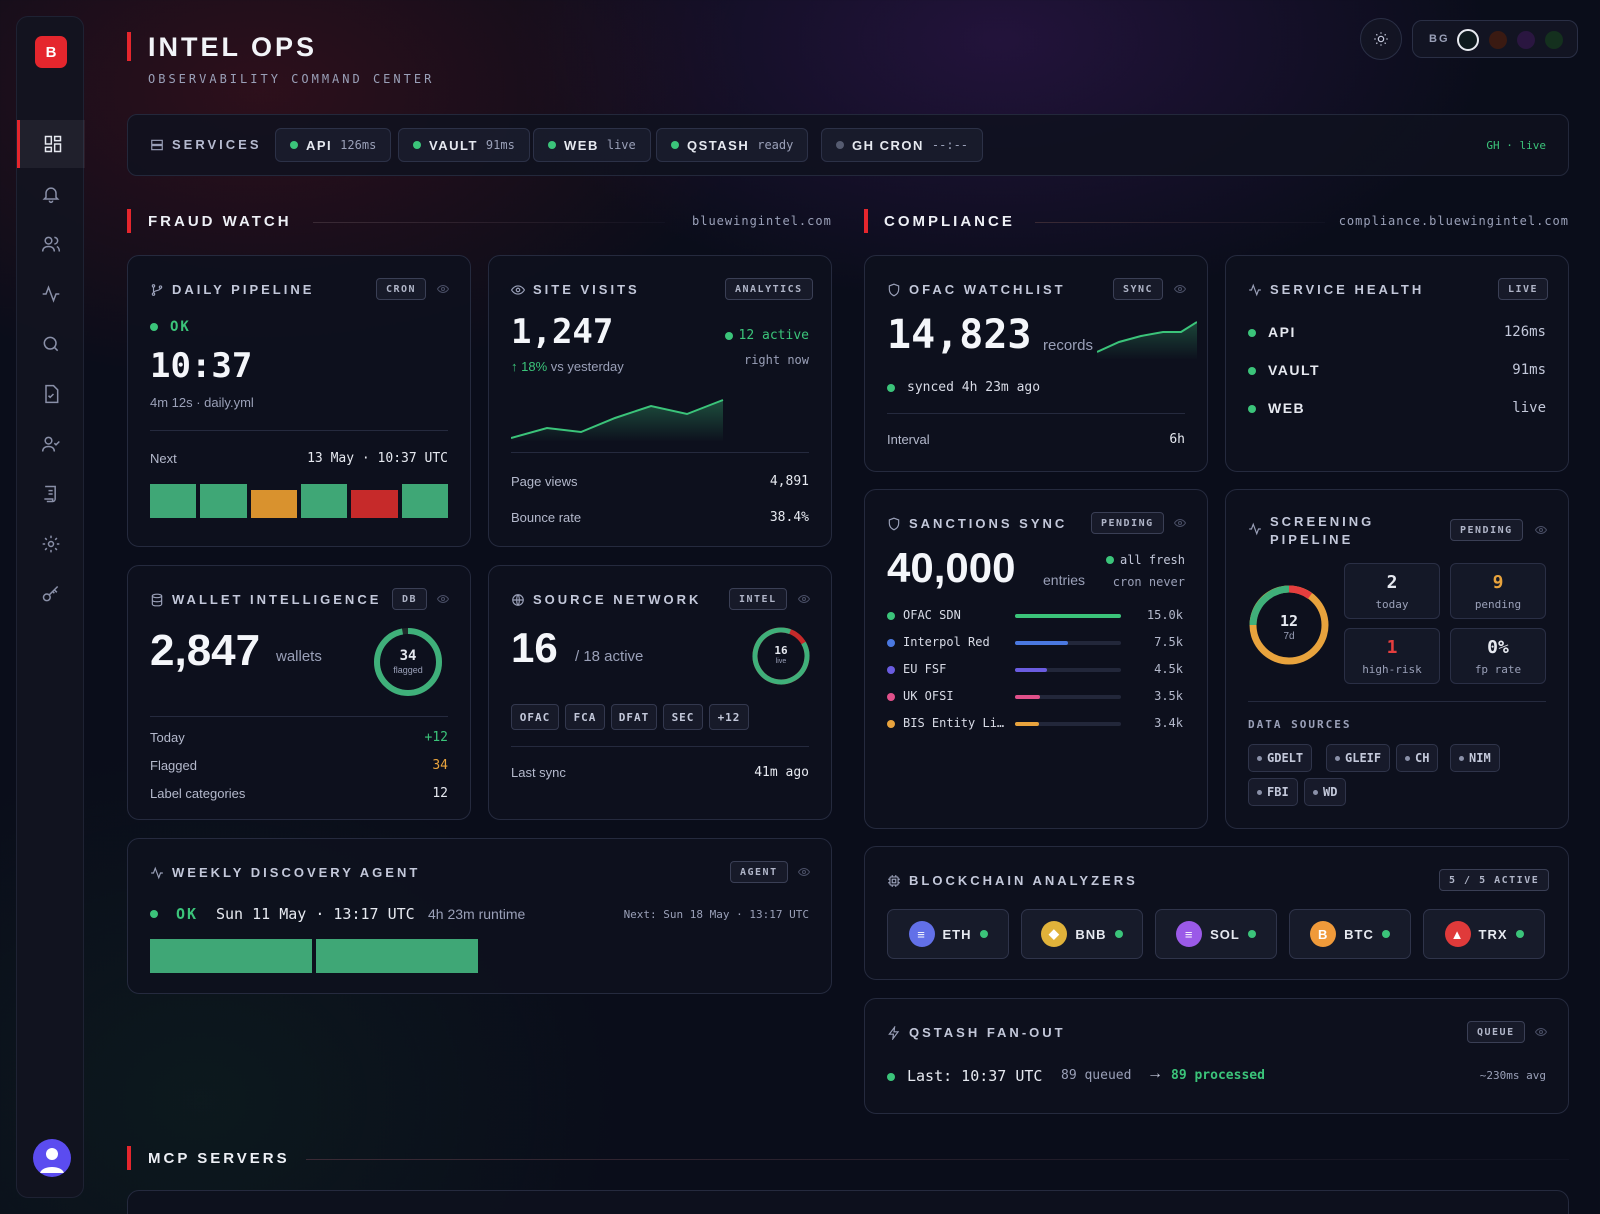 Image resolution: width=1600 pixels, height=1214 pixels. I want to click on data-source-chip: CH, so click(1417, 758).